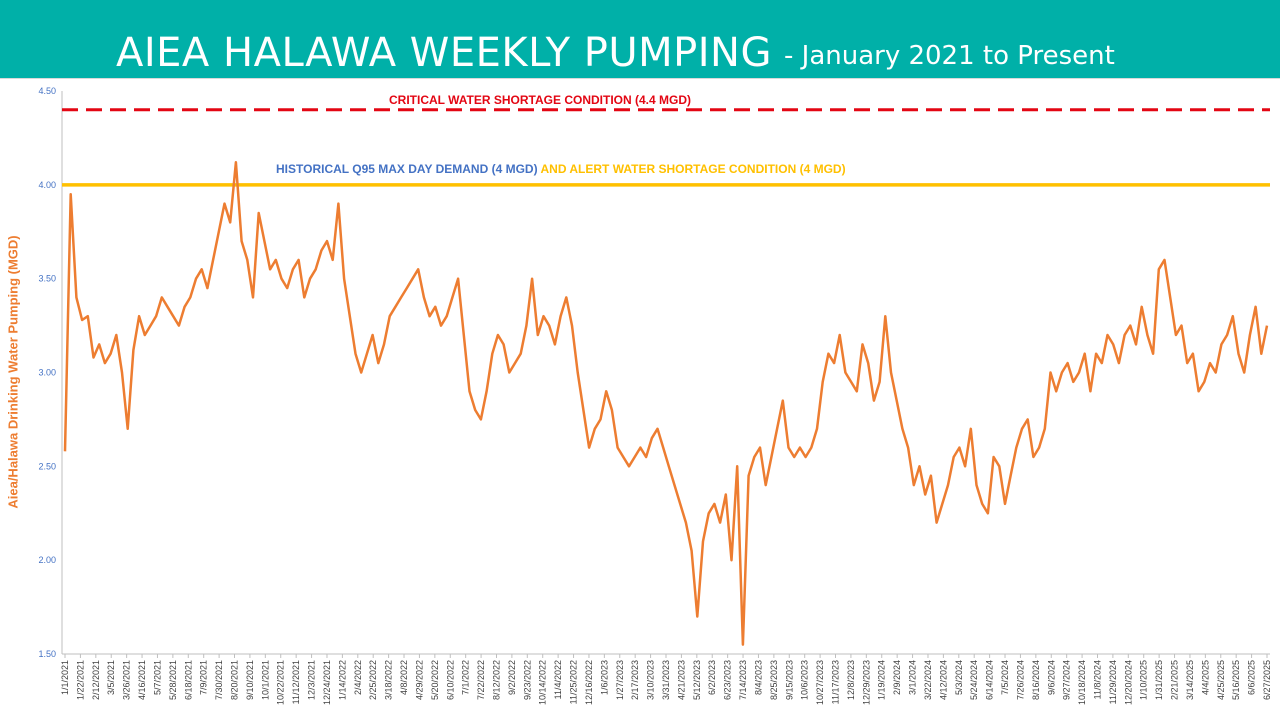 This screenshot has width=1280, height=721. What do you see at coordinates (882, 680) in the screenshot?
I see `x-tick-label: 1/19/2024` at bounding box center [882, 680].